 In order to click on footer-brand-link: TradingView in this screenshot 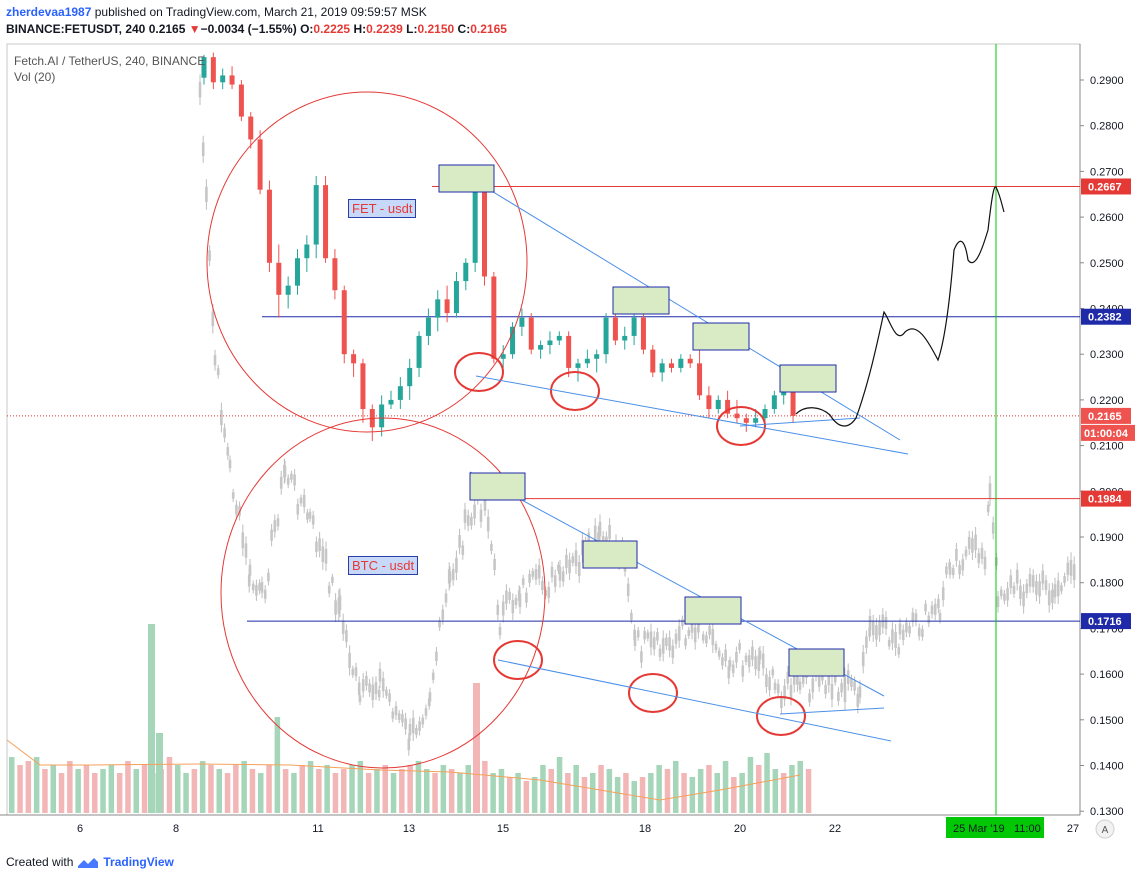, I will do `click(138, 862)`.